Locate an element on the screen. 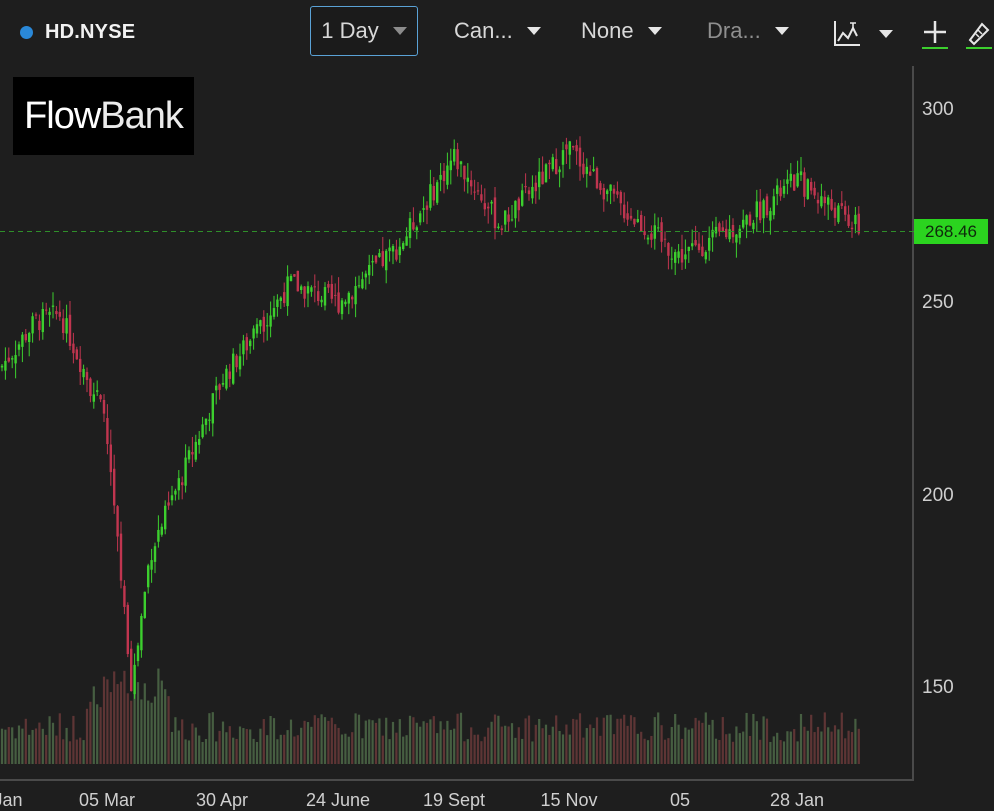 This screenshot has height=811, width=994. chart-style-icon is located at coordinates (847, 35).